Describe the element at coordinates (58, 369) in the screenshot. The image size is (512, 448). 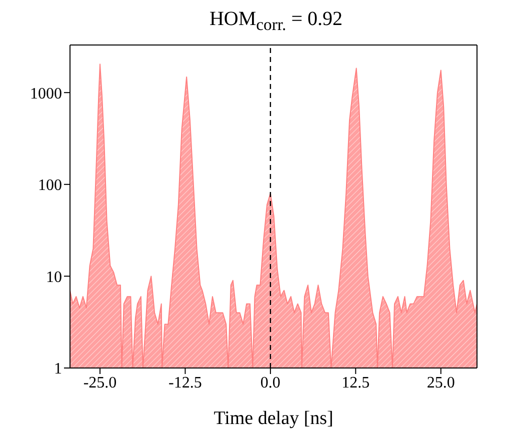
I see `y-tick-label: 1` at that location.